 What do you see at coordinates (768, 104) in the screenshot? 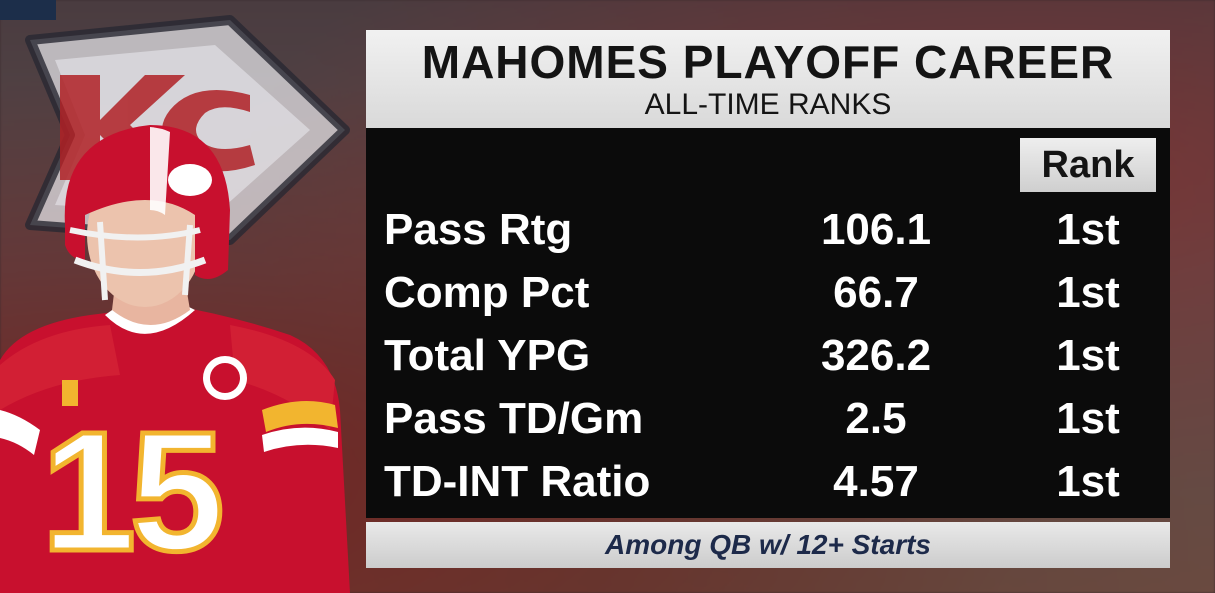
I see `graphic-subtitle: ALL-TIME RANKS` at bounding box center [768, 104].